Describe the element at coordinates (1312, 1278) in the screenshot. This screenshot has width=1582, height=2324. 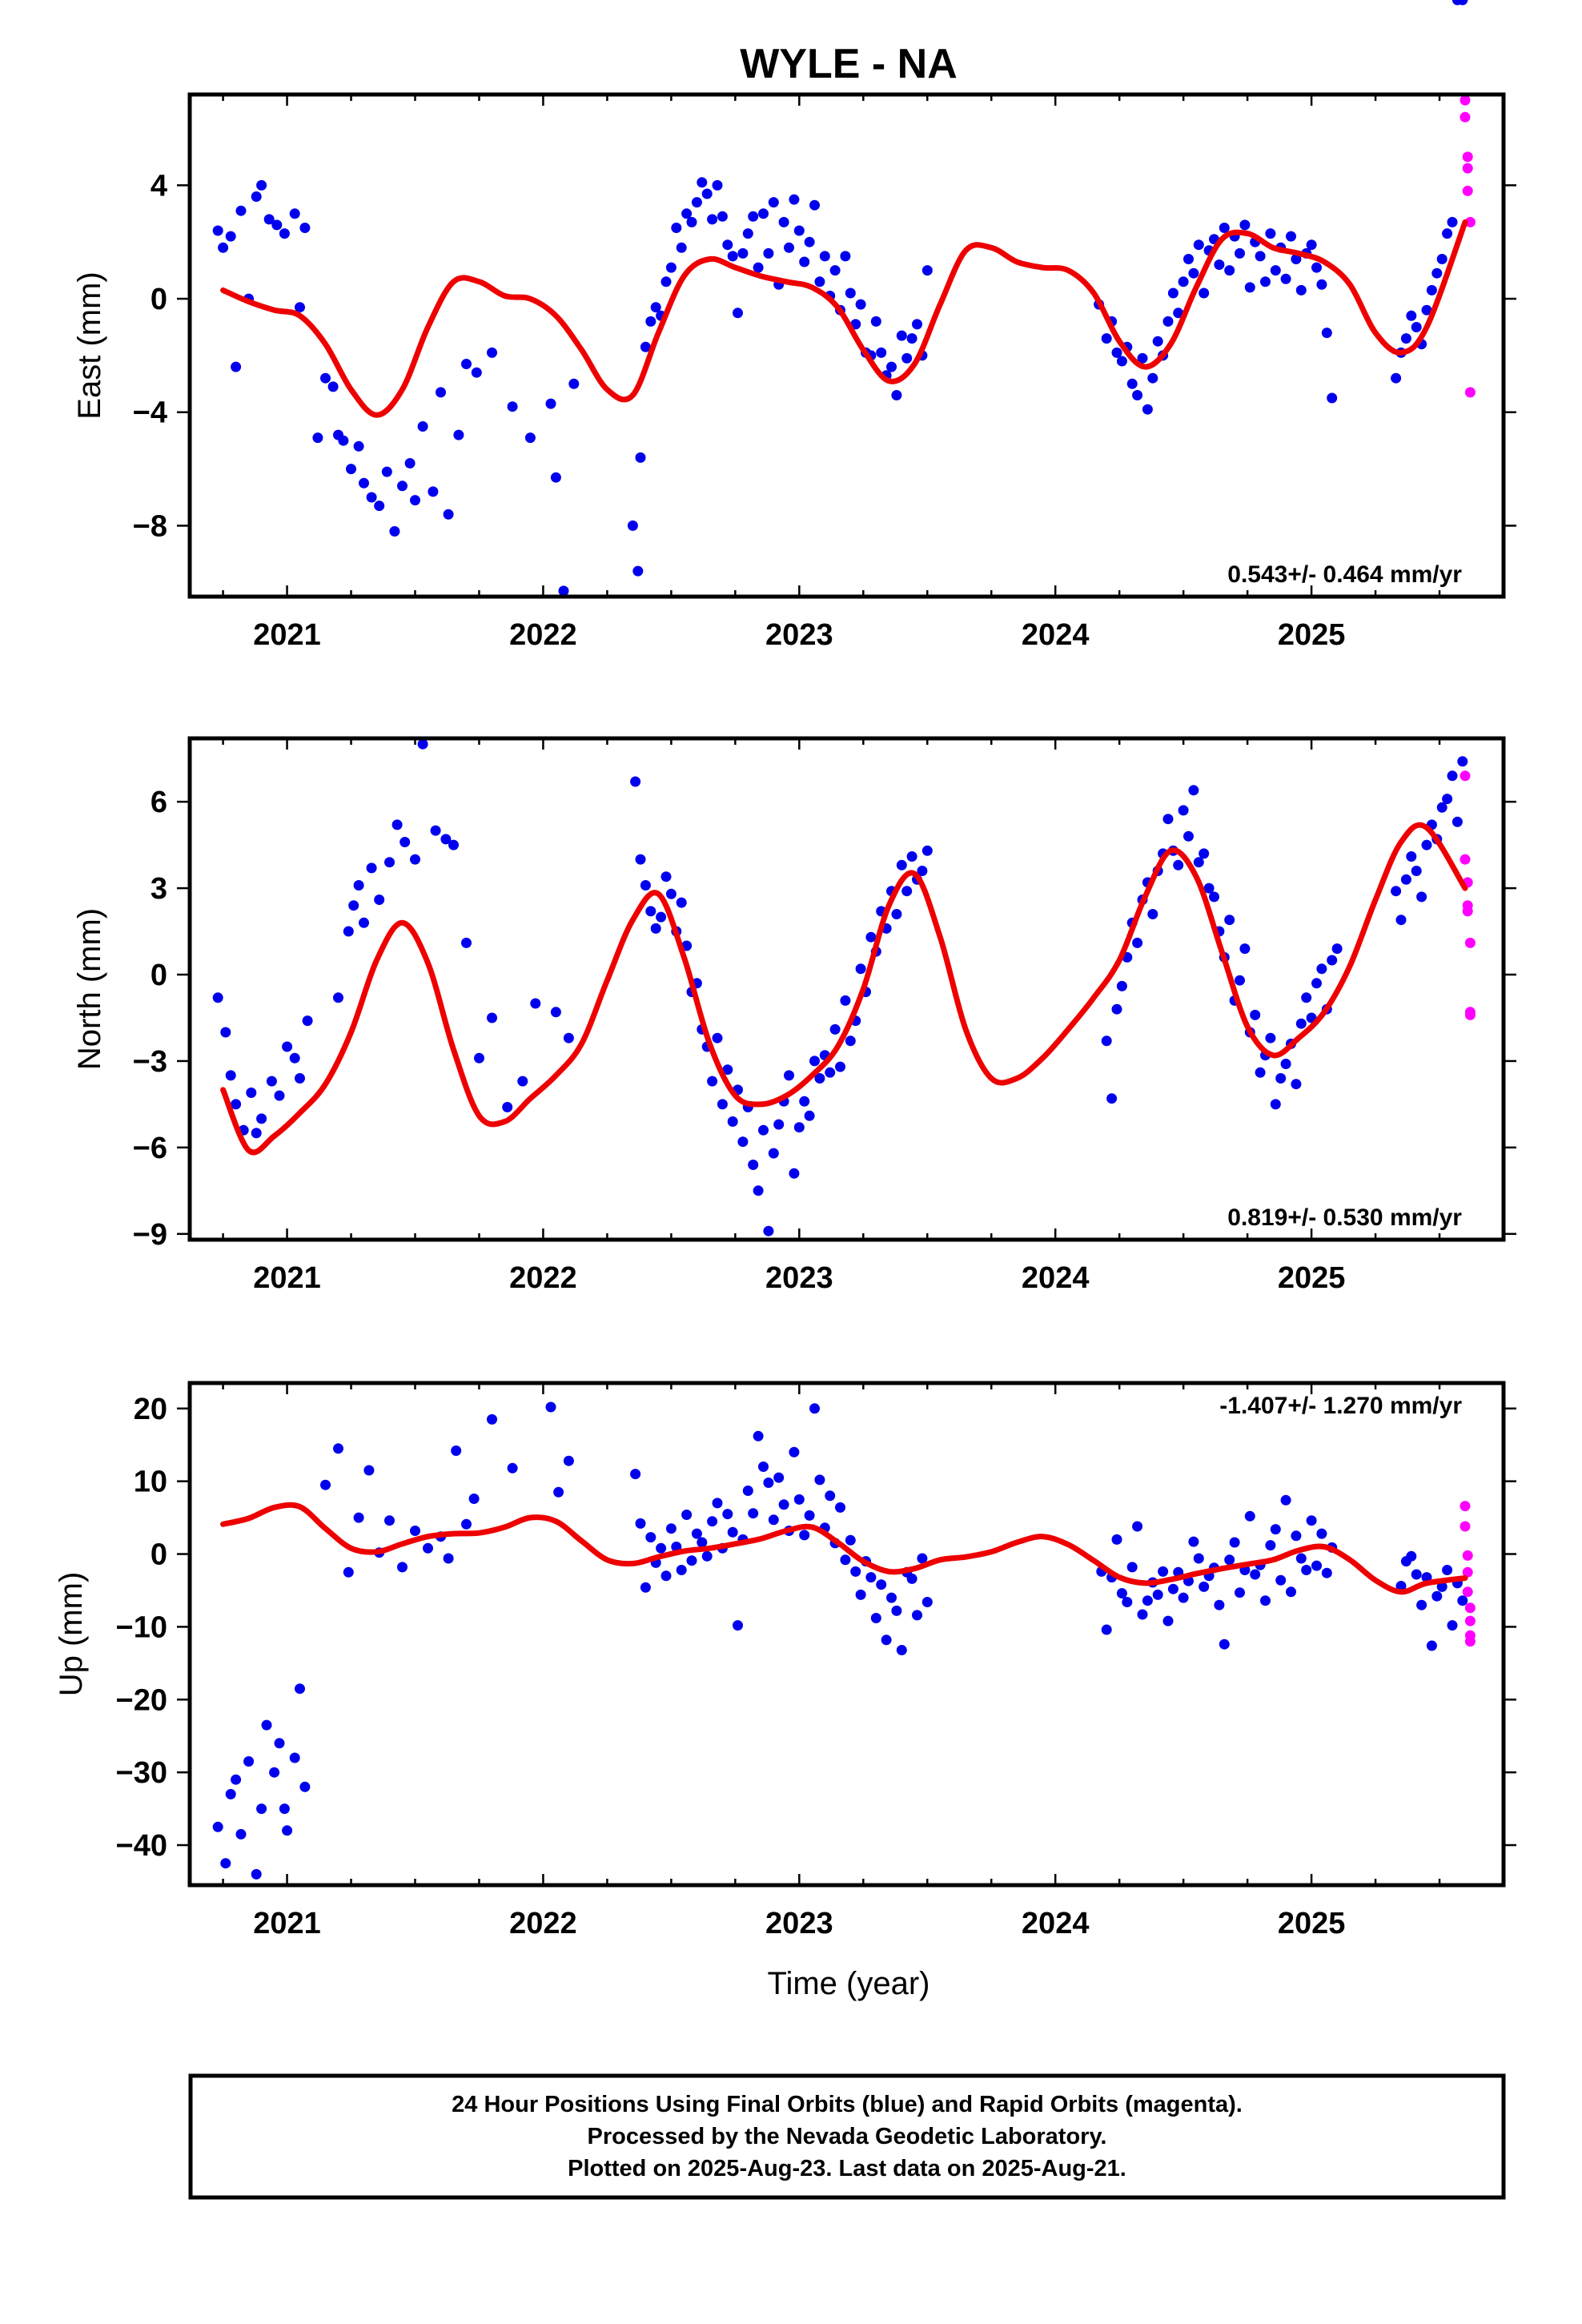
I see `north-x-tick-label: 2025` at that location.